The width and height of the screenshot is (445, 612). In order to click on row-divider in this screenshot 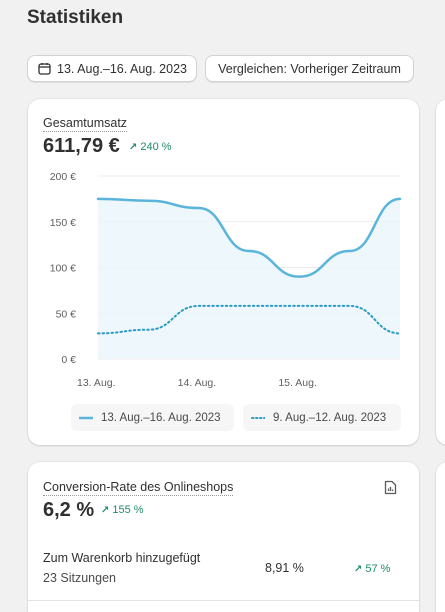, I will do `click(223, 600)`.